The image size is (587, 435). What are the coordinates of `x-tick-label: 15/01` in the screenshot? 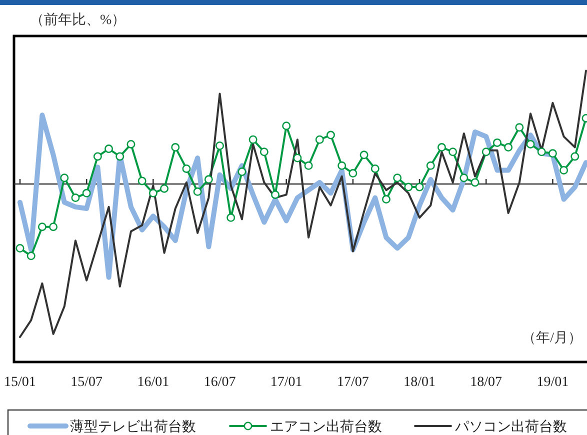 It's located at (20, 382).